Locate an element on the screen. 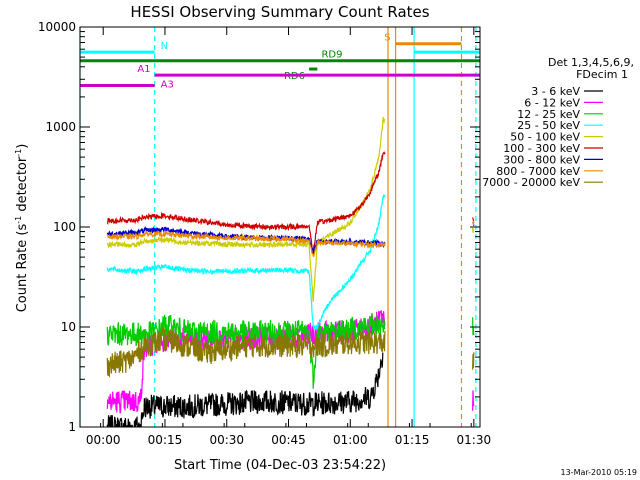  legend-header-1: Det 1,3,4,5,6,9, is located at coordinates (591, 62).